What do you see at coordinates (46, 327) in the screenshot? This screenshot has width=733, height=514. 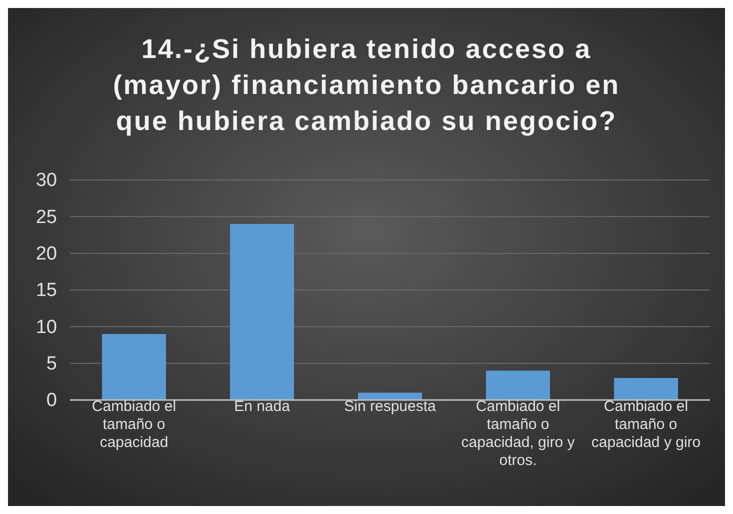 I see `y-tick-label: 10` at bounding box center [46, 327].